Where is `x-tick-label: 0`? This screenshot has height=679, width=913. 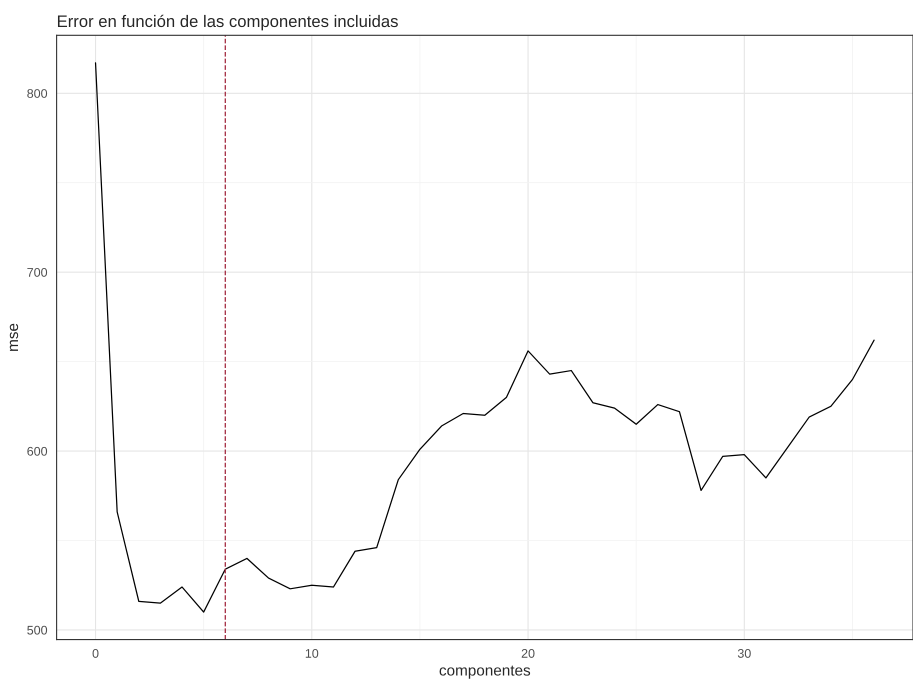
x-tick-label: 0 is located at coordinates (95, 653).